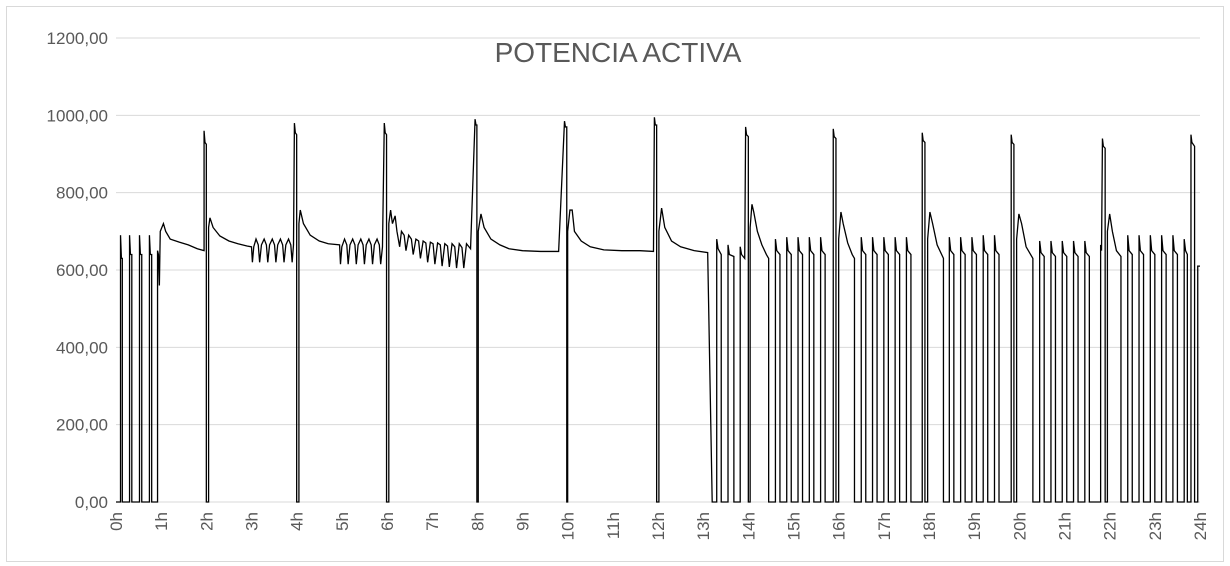 This screenshot has height=566, width=1230. What do you see at coordinates (432, 521) in the screenshot?
I see `x-tick-label: 7h` at bounding box center [432, 521].